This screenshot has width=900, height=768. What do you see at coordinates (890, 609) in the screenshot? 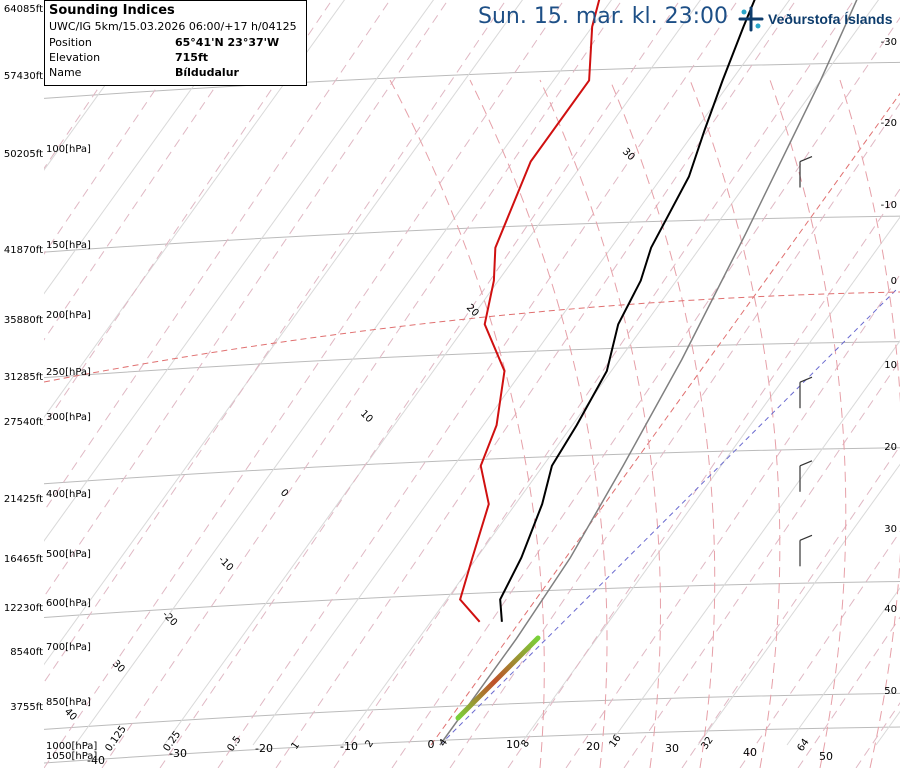
I see `right-temperature-tick: 40` at bounding box center [890, 609].